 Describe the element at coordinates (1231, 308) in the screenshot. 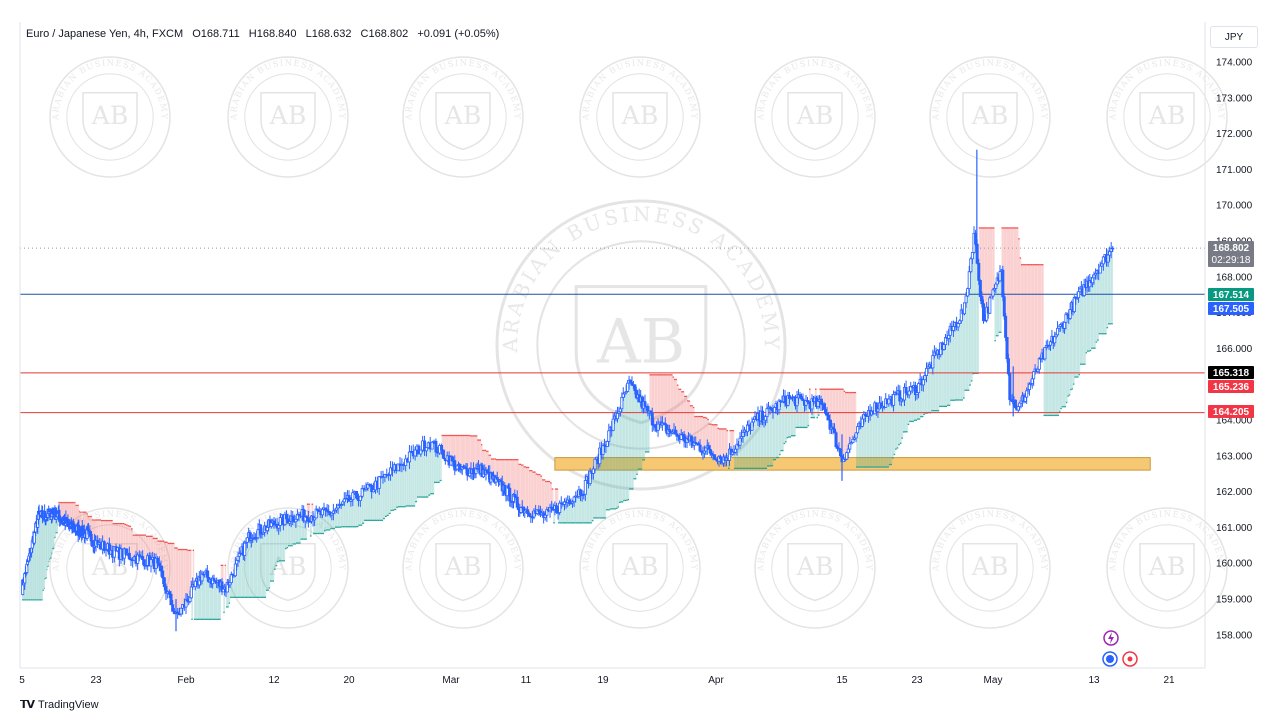

I see `price-label: 167.505` at that location.